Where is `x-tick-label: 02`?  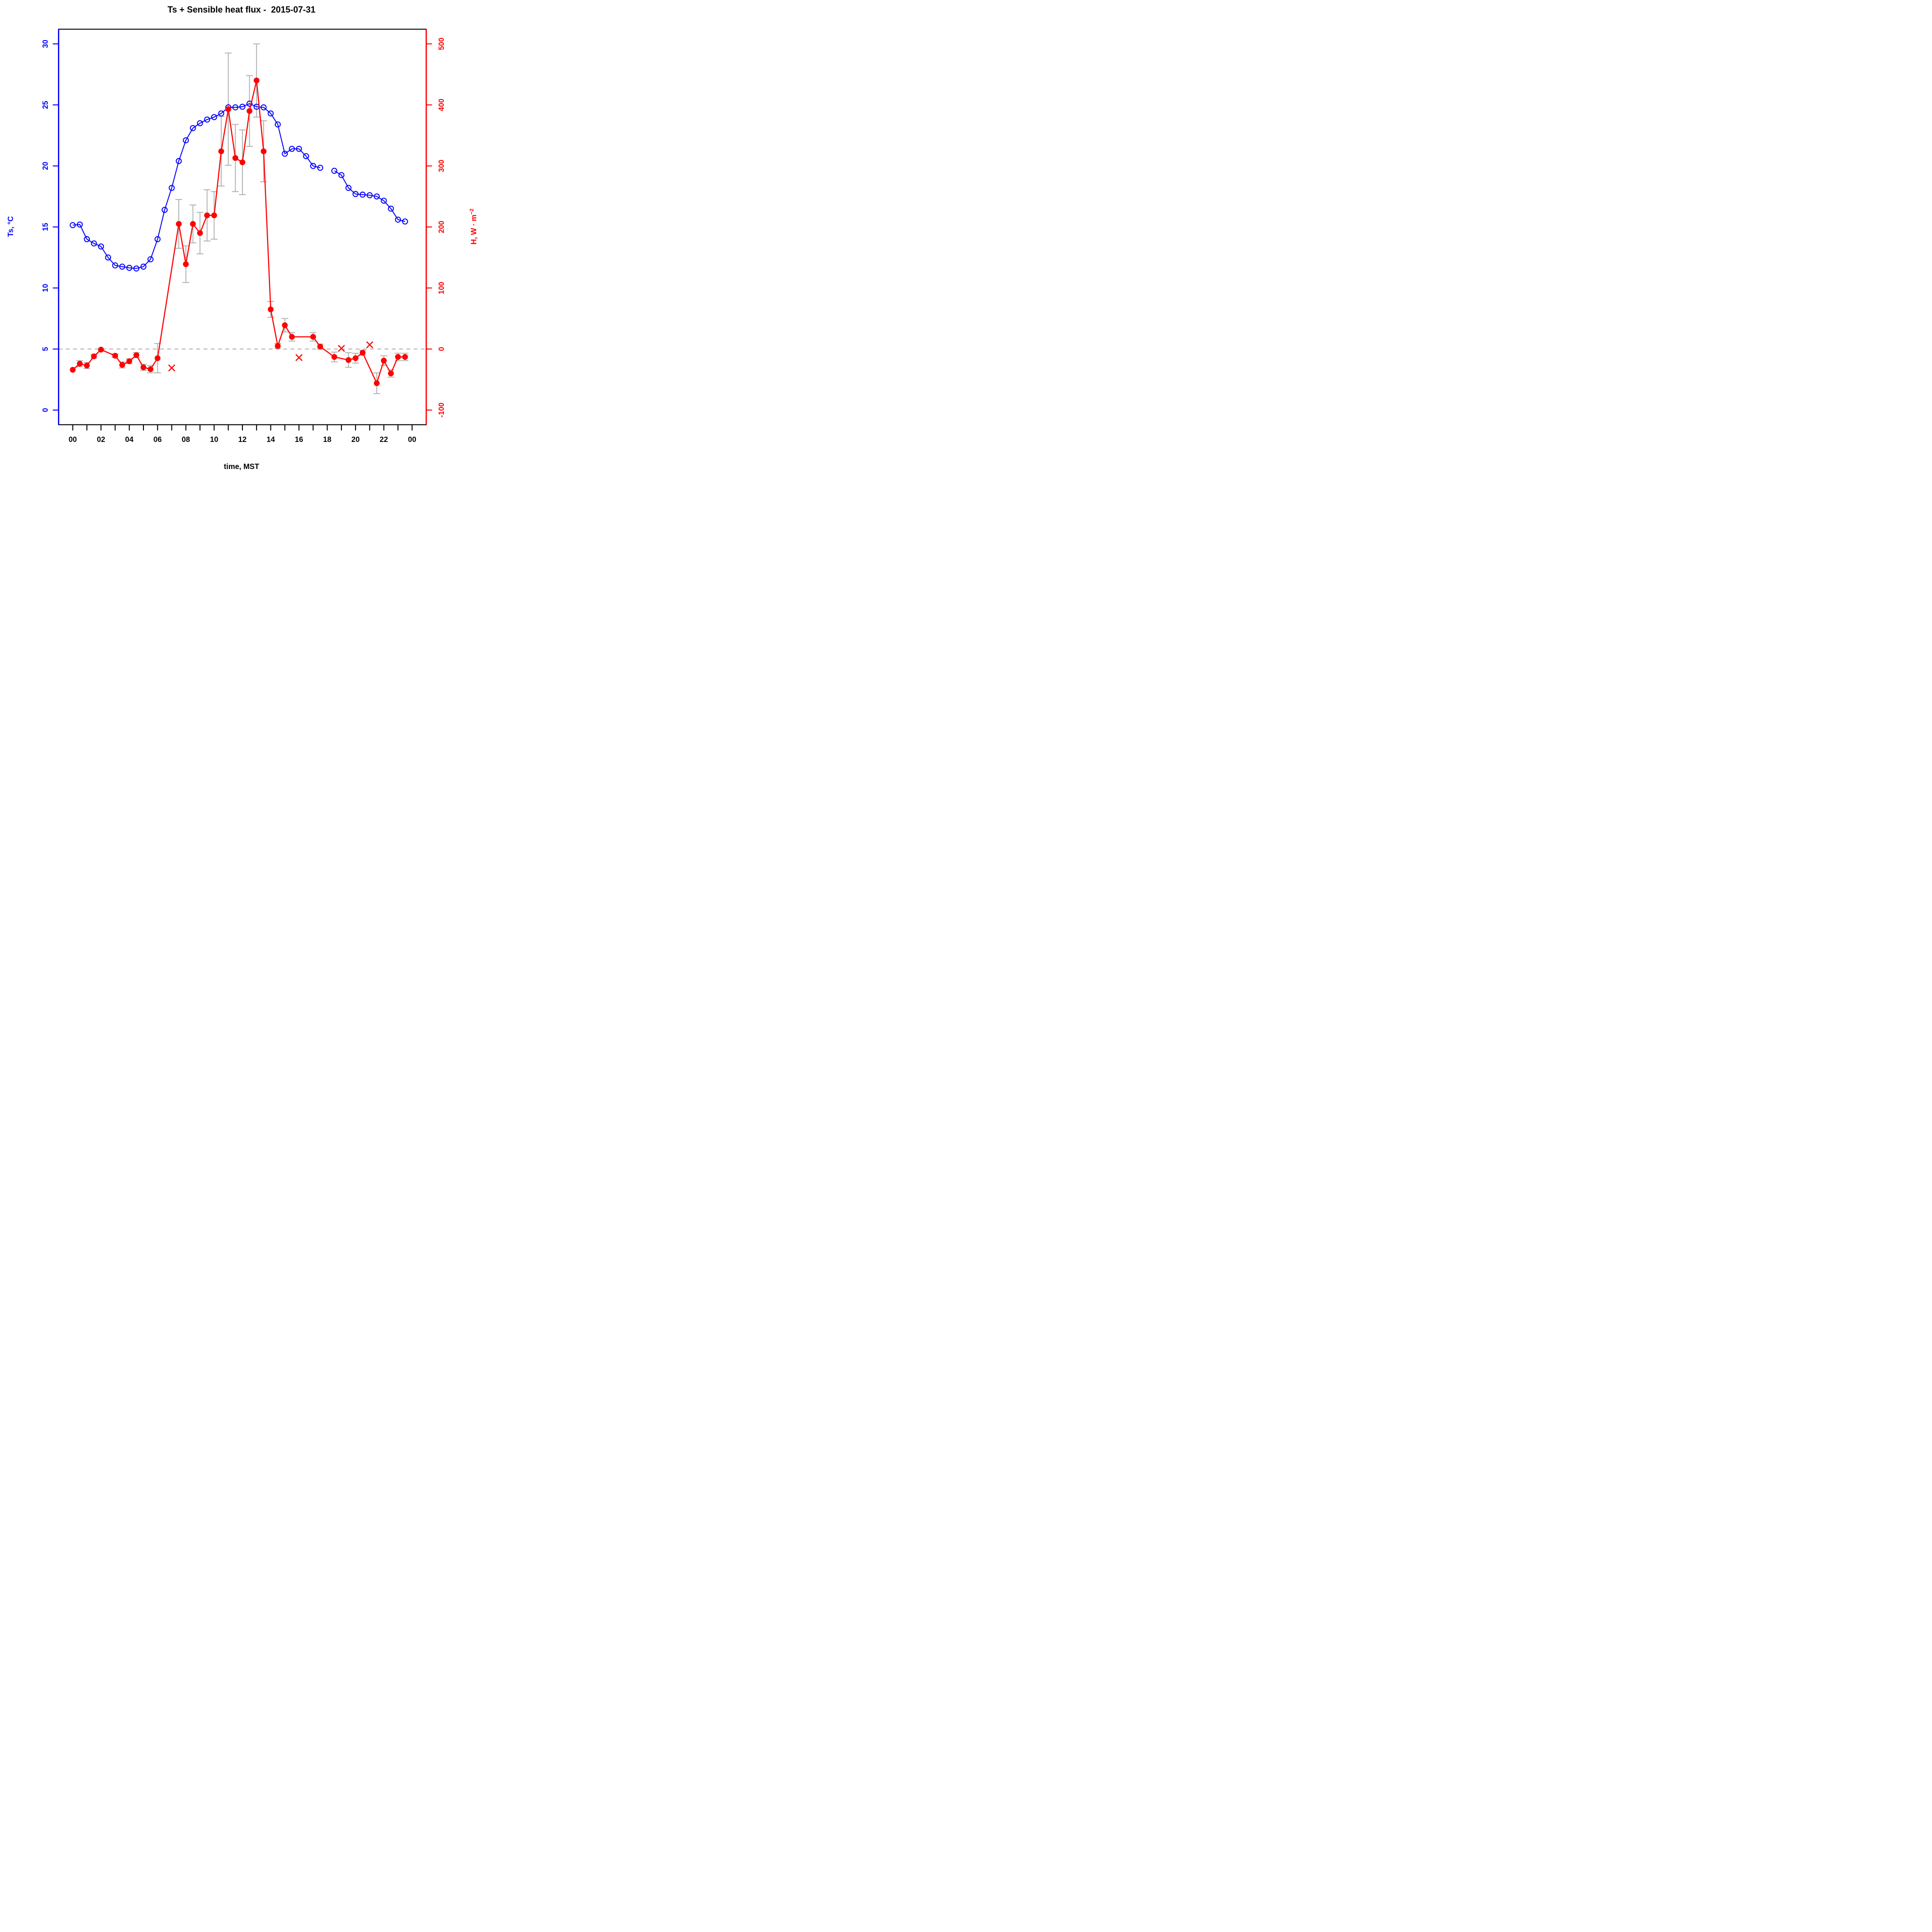 x-tick-label: 02 is located at coordinates (101, 440).